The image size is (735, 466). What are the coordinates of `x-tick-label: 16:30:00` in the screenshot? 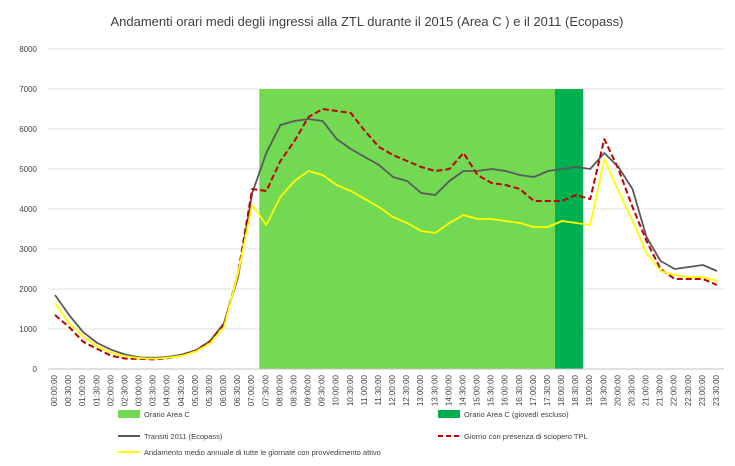 It's located at (519, 390).